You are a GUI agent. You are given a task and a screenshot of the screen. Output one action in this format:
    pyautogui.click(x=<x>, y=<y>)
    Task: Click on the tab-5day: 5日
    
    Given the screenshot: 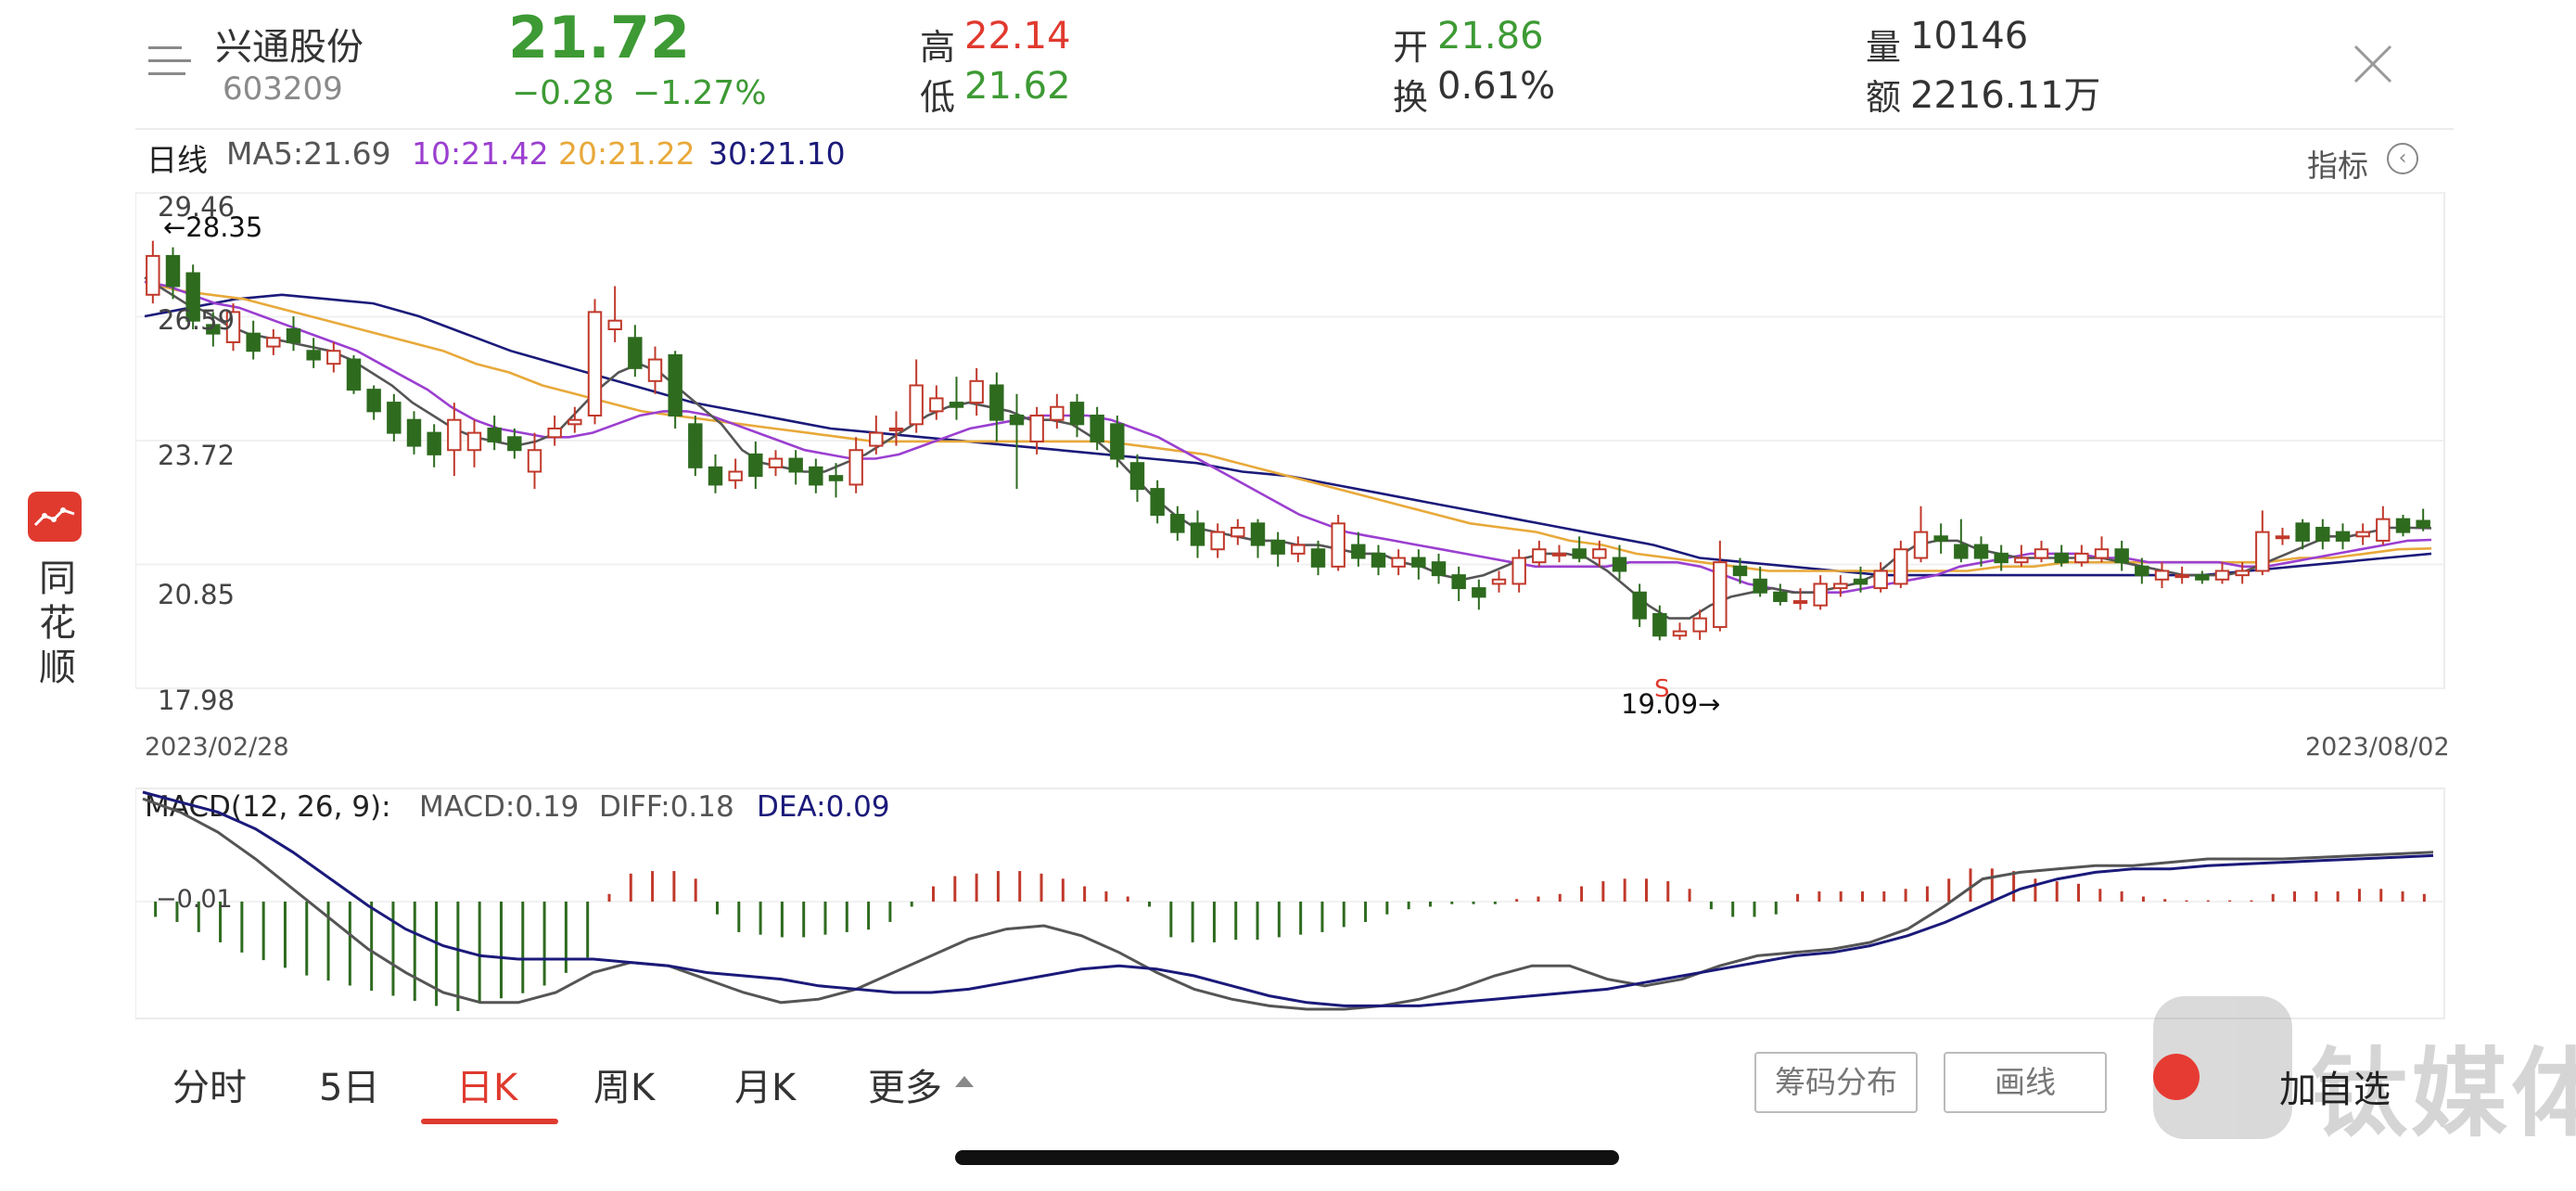 What is the action you would take?
    pyautogui.click(x=349, y=1088)
    